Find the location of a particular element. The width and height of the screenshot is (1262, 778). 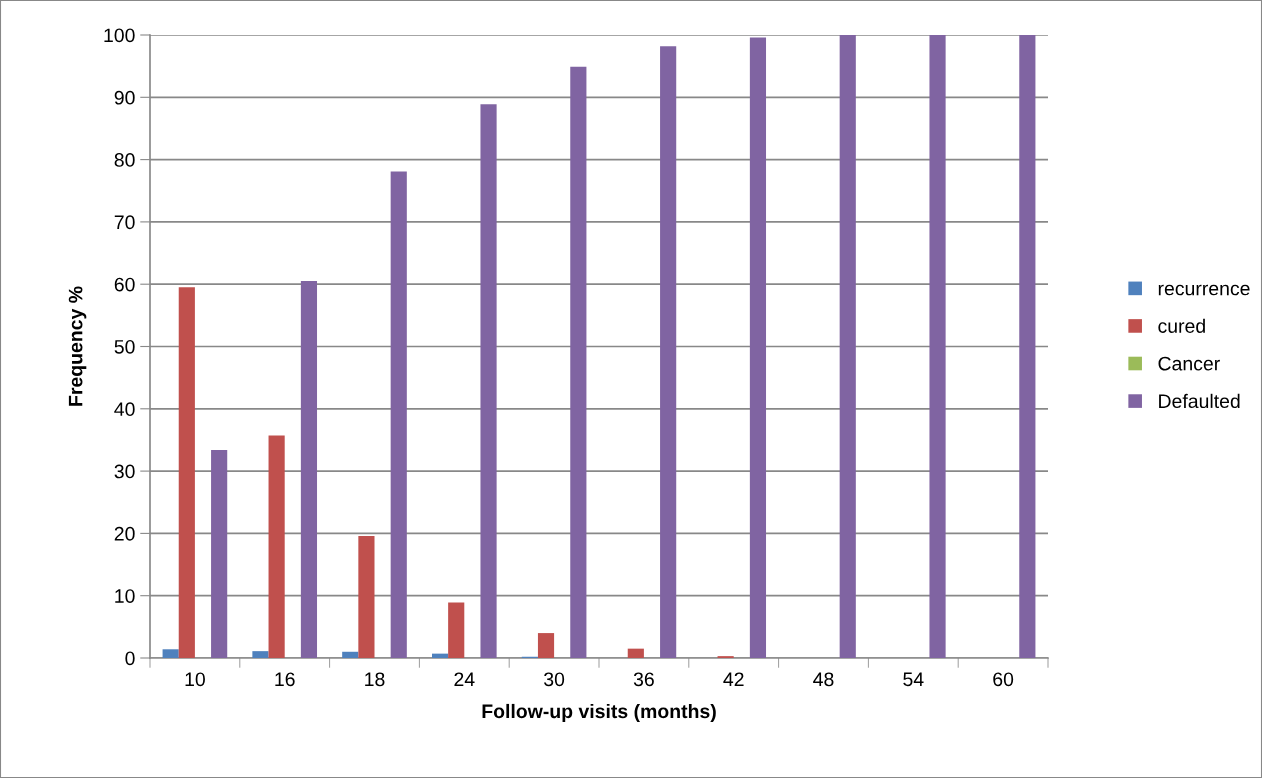

x-tick-label: 36 is located at coordinates (643, 679).